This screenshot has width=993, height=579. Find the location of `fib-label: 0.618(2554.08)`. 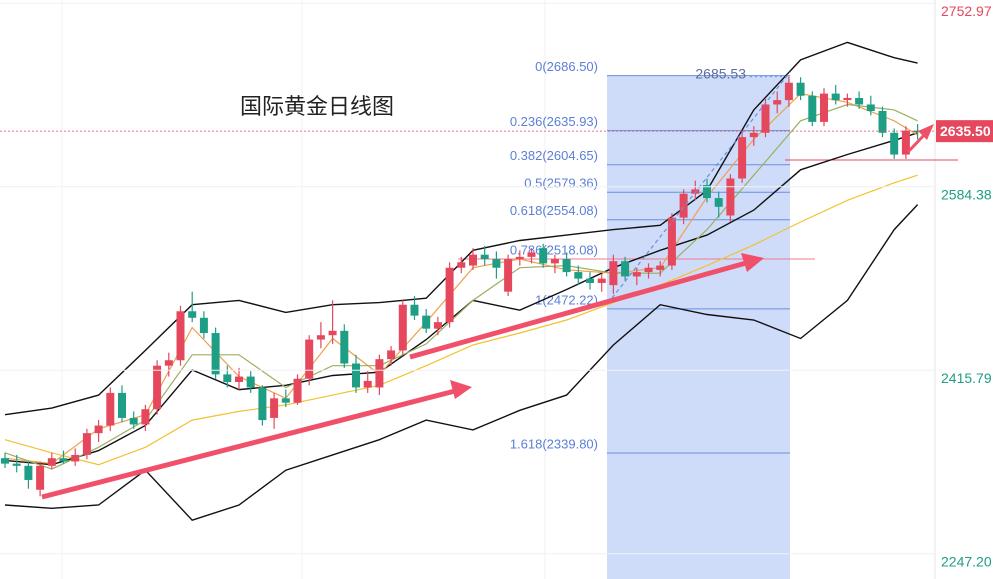

fib-label: 0.618(2554.08) is located at coordinates (554, 210).